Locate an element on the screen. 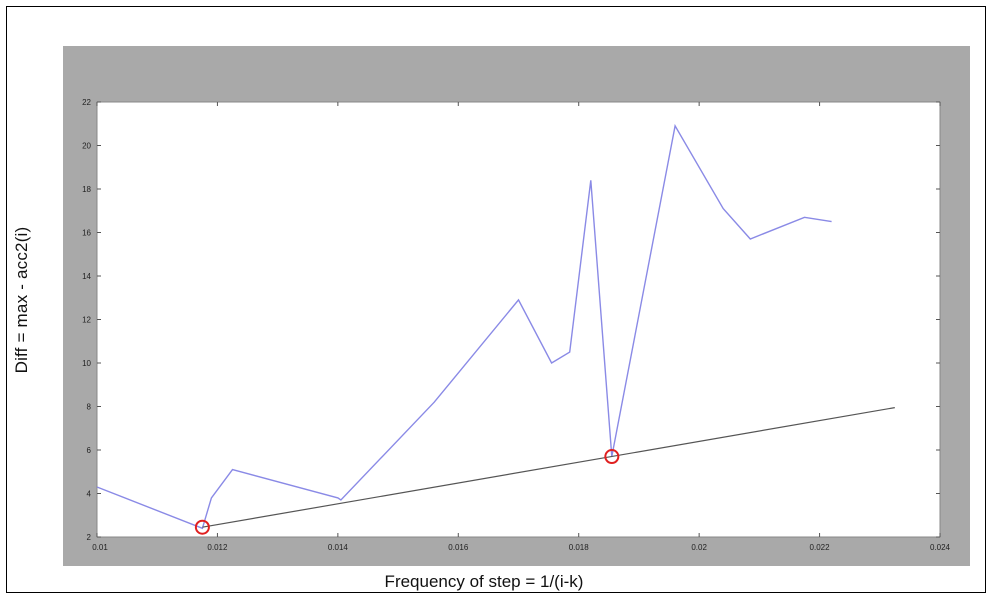 Image resolution: width=992 pixels, height=599 pixels. x-tick-label: 0.01 is located at coordinates (100, 547).